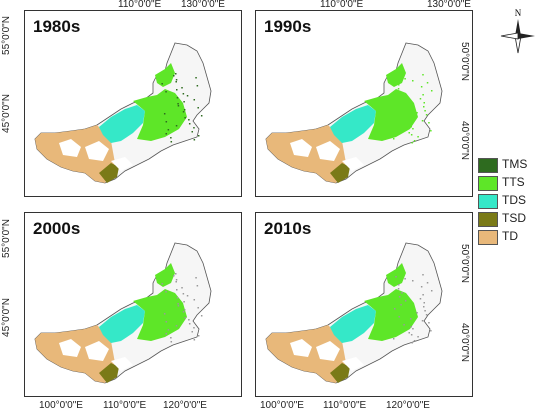  I want to click on legend-label: TSD, so click(514, 218).